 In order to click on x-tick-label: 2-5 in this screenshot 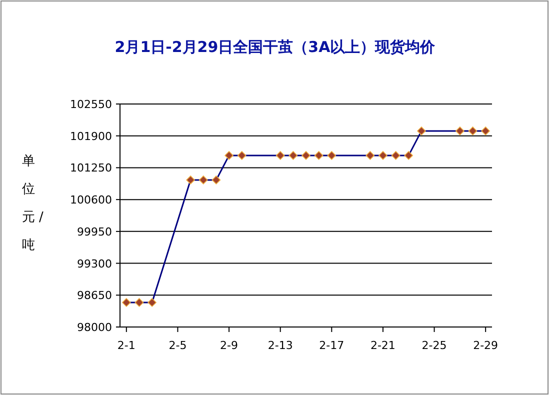, I will do `click(177, 345)`.